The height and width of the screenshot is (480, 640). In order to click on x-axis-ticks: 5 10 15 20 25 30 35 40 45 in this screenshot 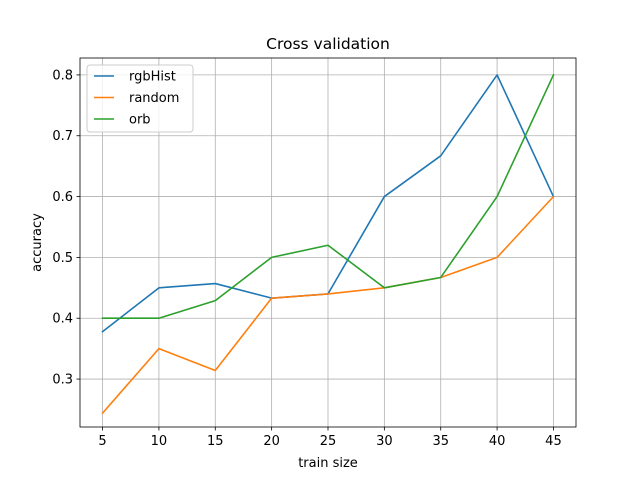, I will do `click(330, 438)`.